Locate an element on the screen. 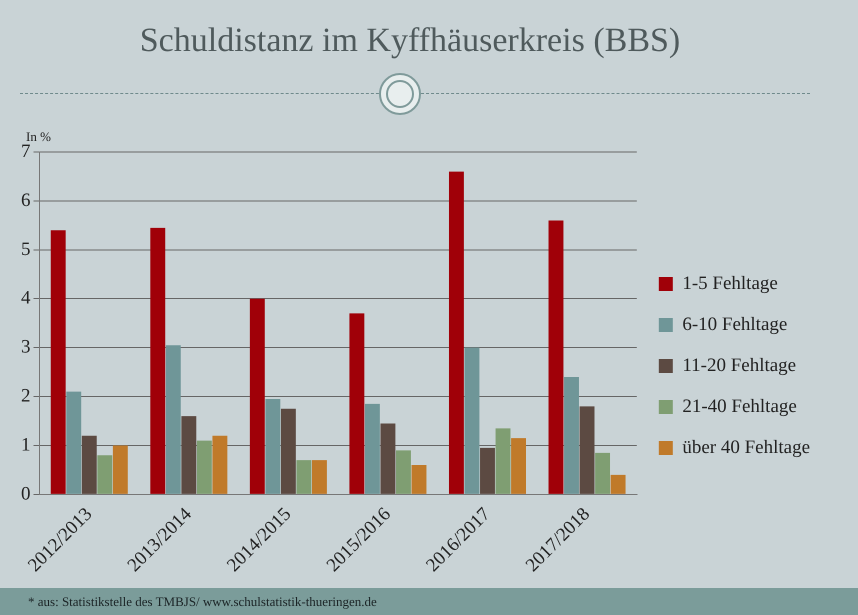  y-tick-label: 6 is located at coordinates (25, 200).